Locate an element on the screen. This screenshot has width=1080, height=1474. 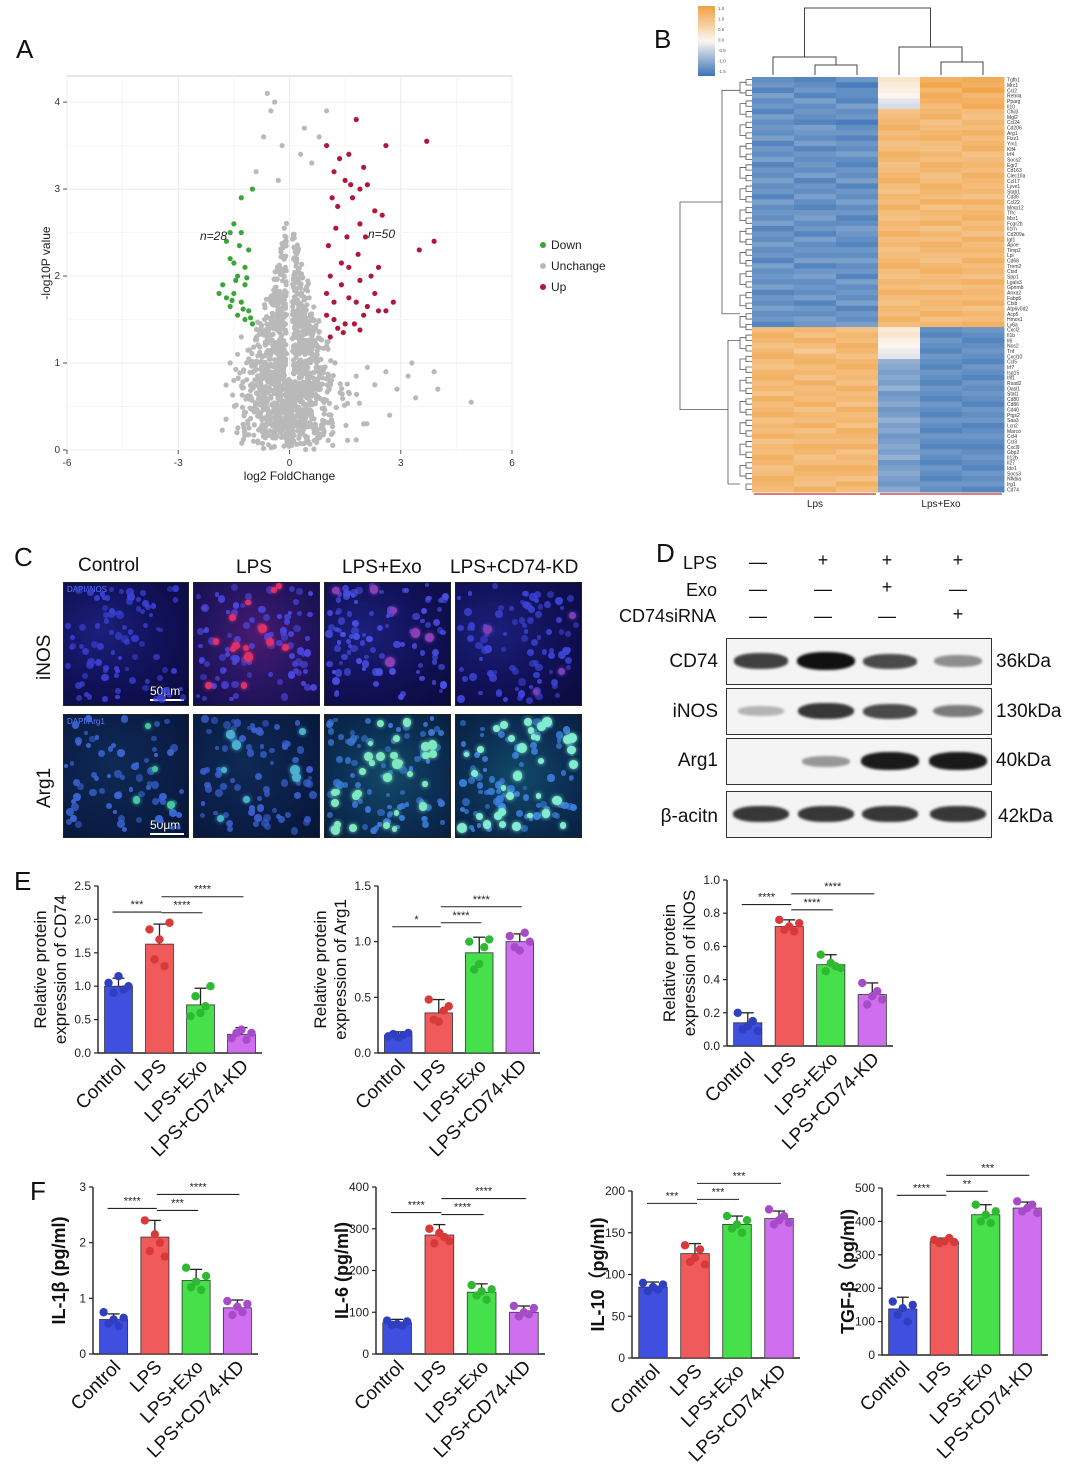
y-axis-label: expression of Arg1 is located at coordinates (340, 969).